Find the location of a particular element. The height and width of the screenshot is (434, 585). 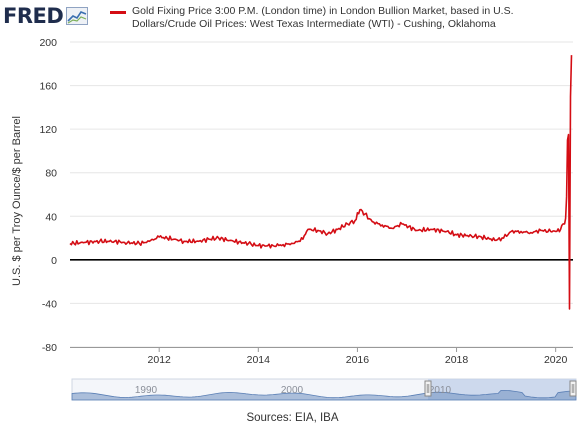

x-tick-label: 2014 is located at coordinates (259, 360).